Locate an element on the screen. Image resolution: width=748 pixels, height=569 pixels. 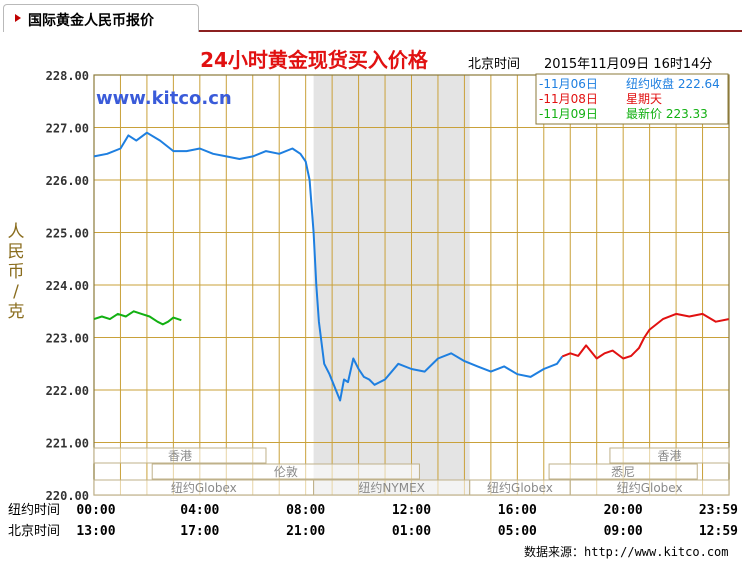
legend-date: -11月08日 is located at coordinates (568, 99).